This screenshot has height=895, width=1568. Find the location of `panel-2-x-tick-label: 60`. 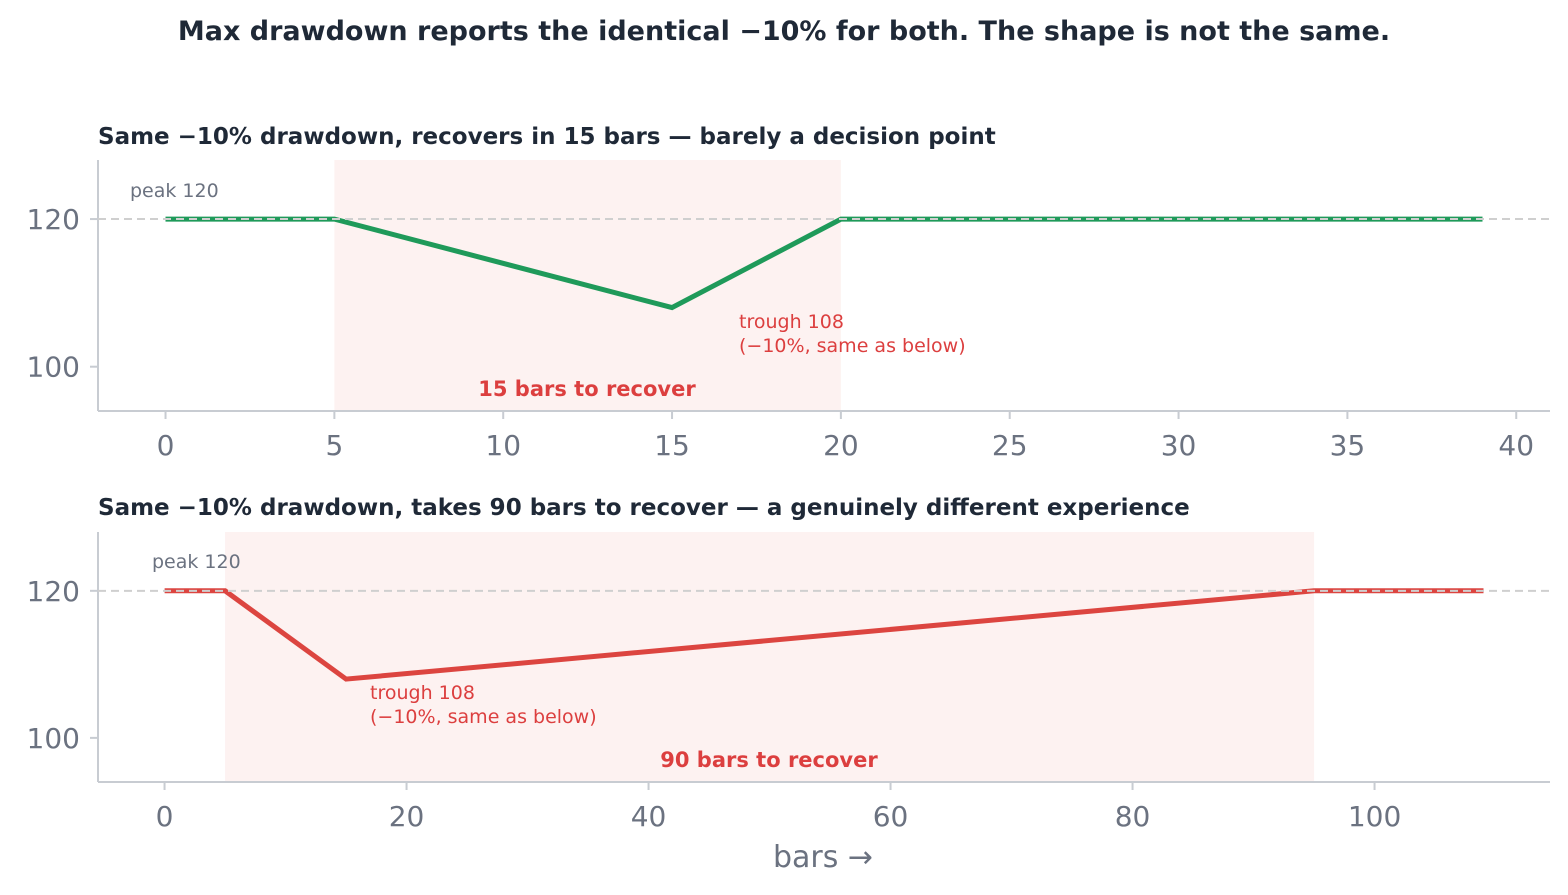

panel-2-x-tick-label: 60 is located at coordinates (891, 816).